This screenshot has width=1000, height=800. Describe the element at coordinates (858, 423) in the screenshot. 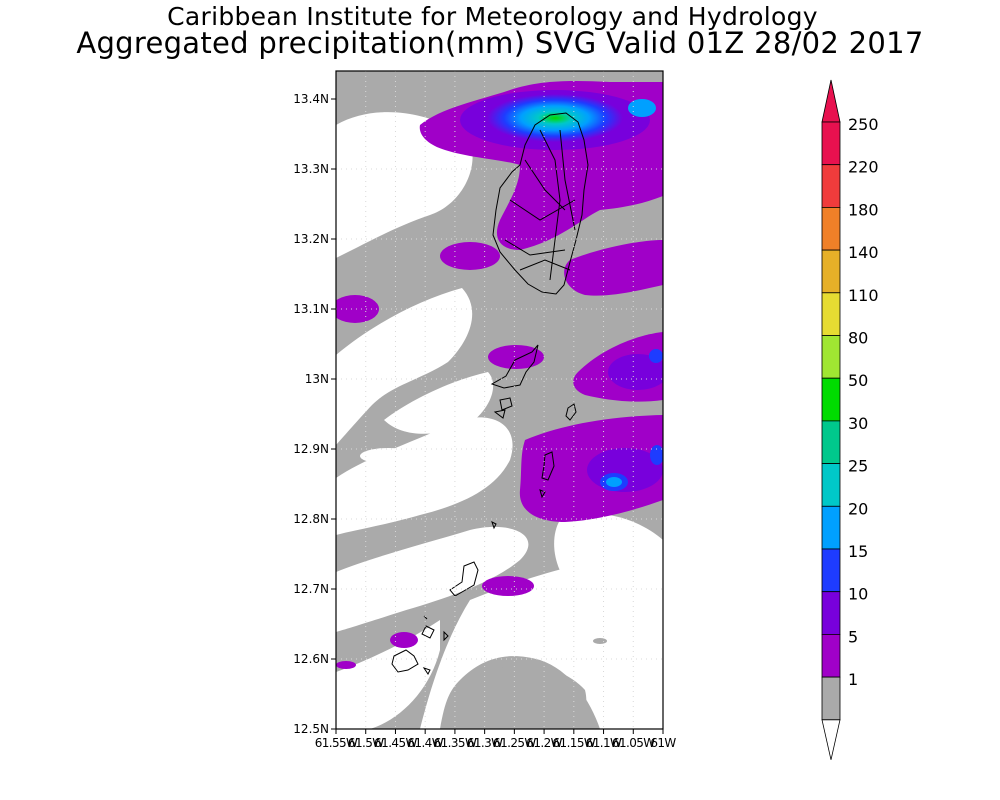

I see `colorbar-label: 30` at that location.